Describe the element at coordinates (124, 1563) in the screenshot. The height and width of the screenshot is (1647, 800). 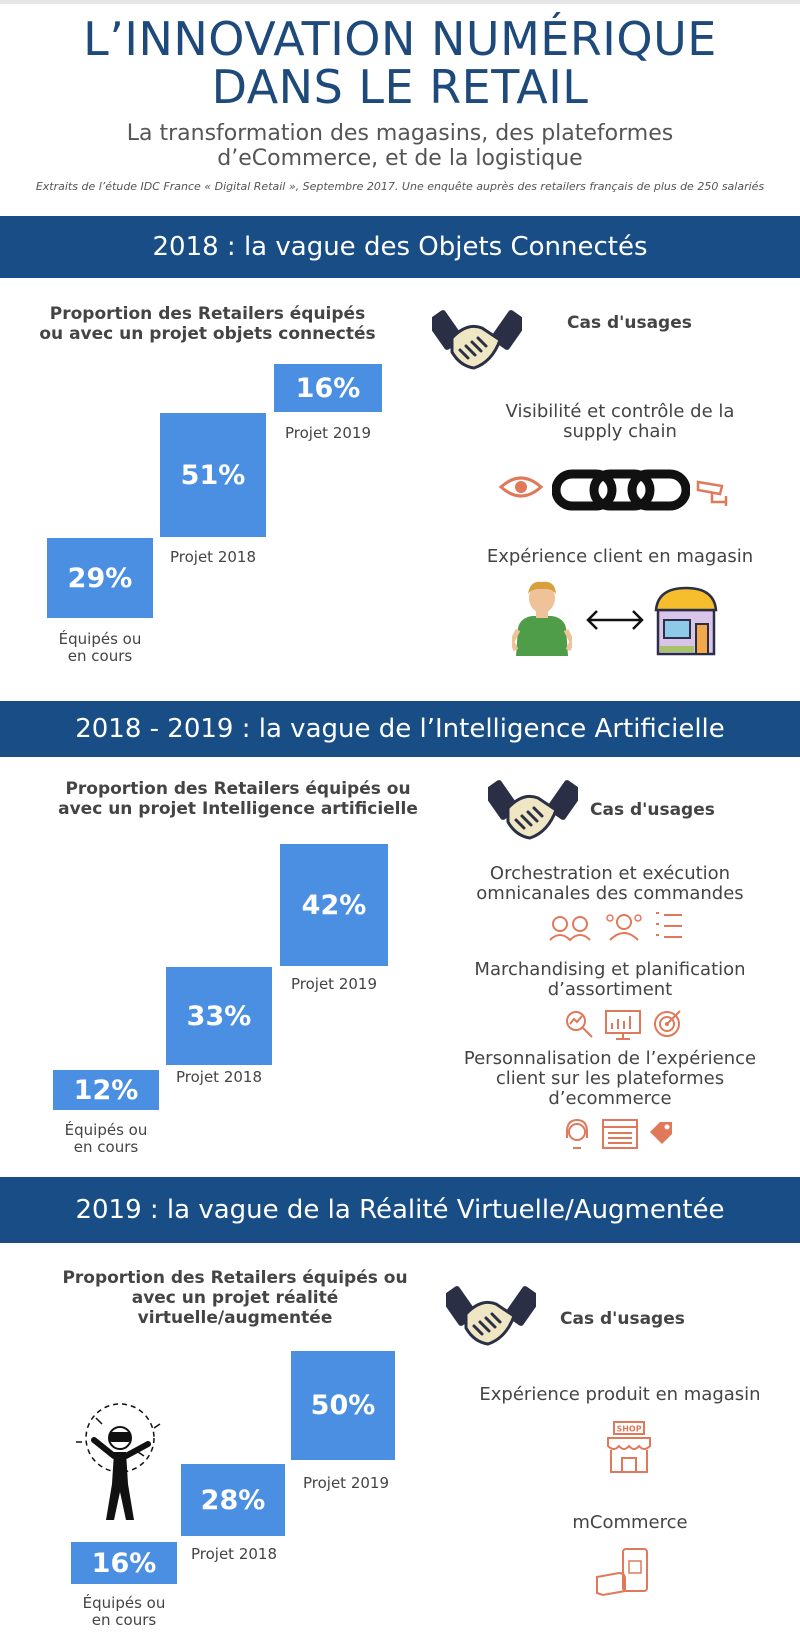
I see `section3-bar-equipes: 16%` at that location.